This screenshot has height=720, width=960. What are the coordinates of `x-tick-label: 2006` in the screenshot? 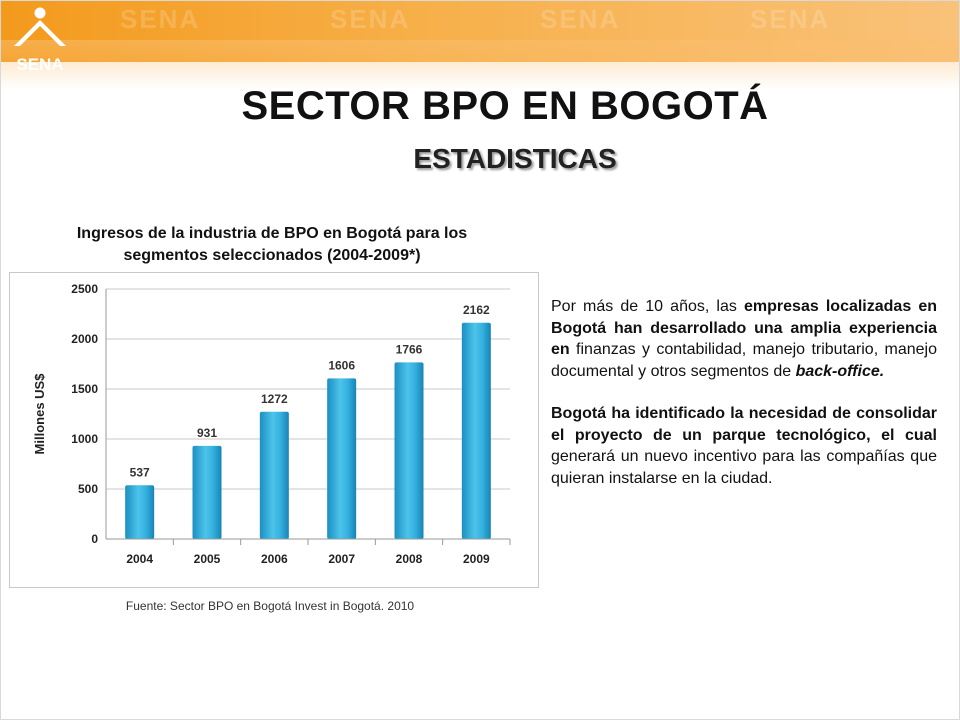 It's located at (274, 559).